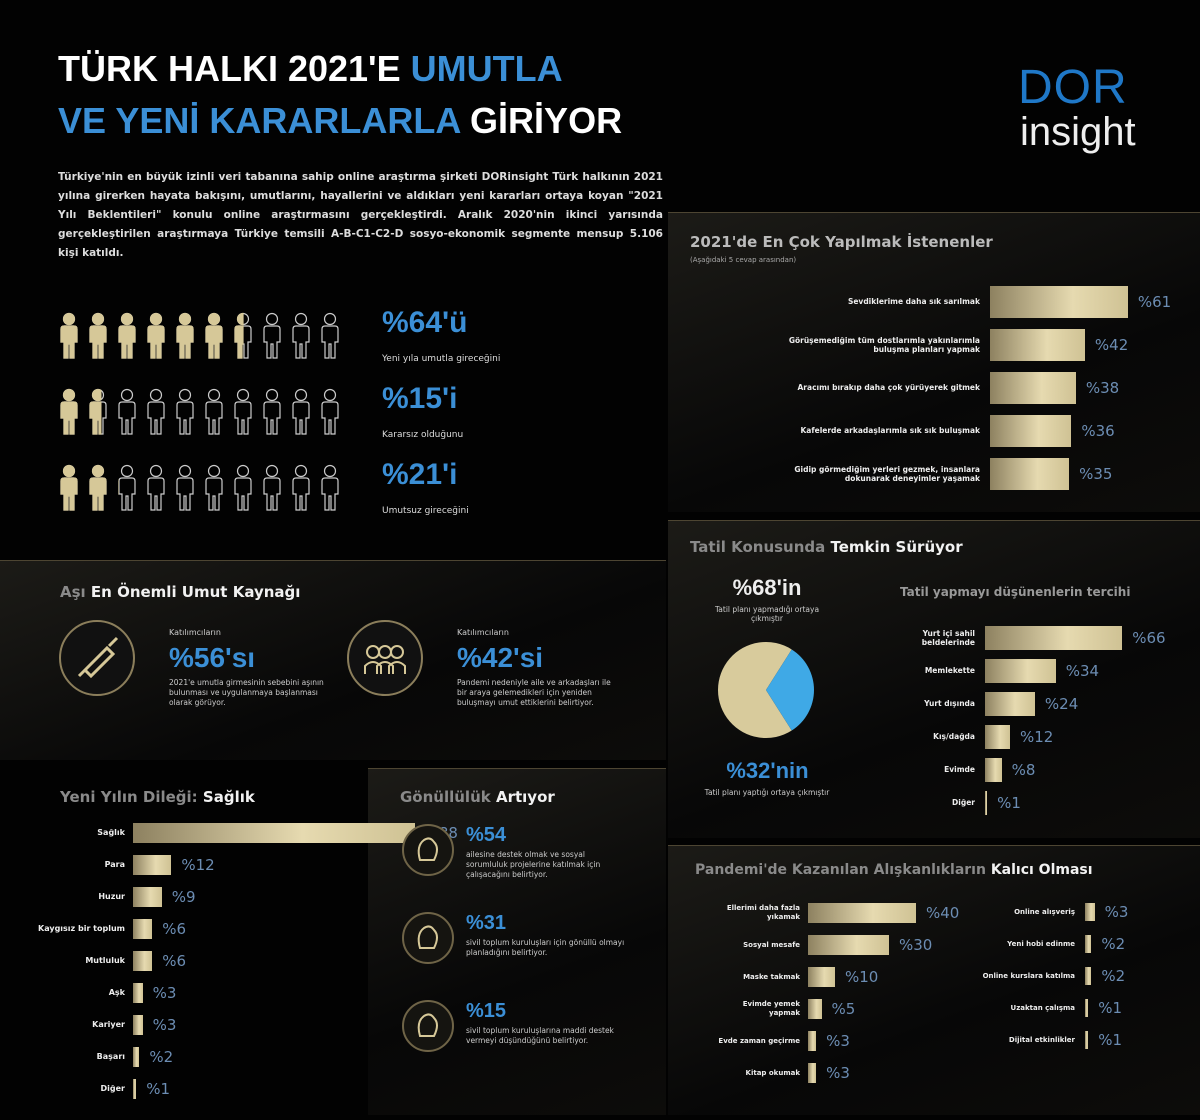 This screenshot has width=1200, height=1120. I want to click on category-label: Yurt dışında, so click(949, 704).